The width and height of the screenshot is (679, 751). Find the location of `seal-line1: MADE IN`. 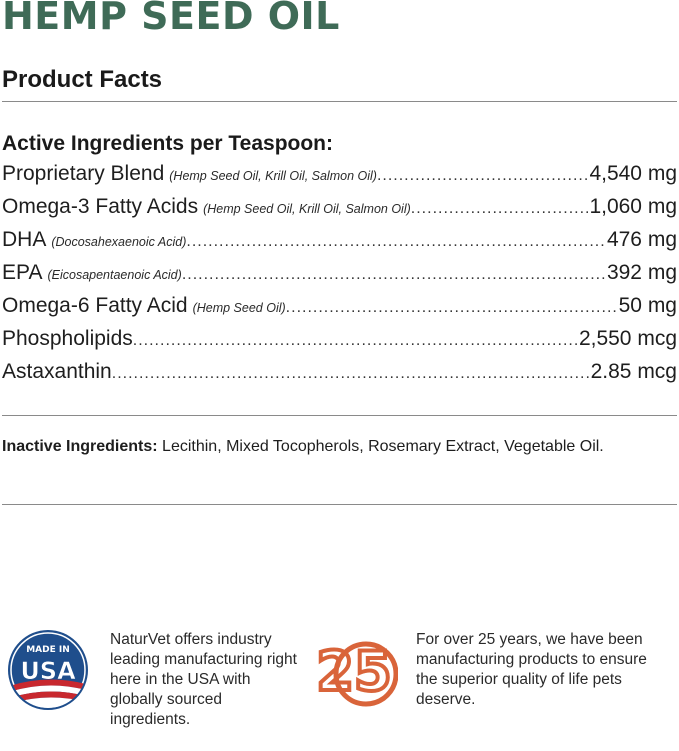

seal-line1: MADE IN is located at coordinates (48, 650).